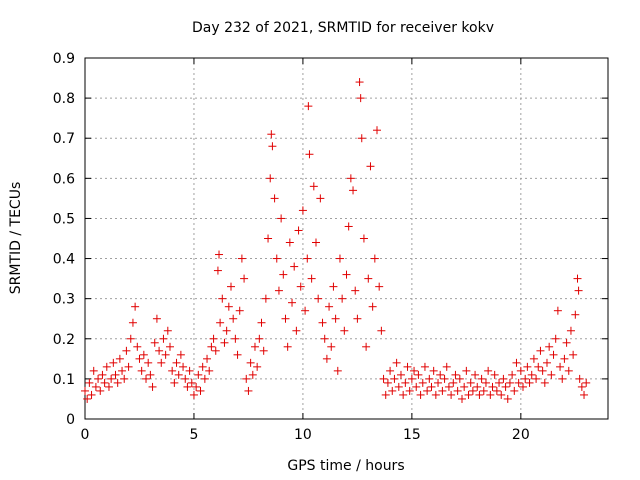 This screenshot has width=640, height=480. What do you see at coordinates (521, 435) in the screenshot?
I see `x-tick-label: 20` at bounding box center [521, 435].